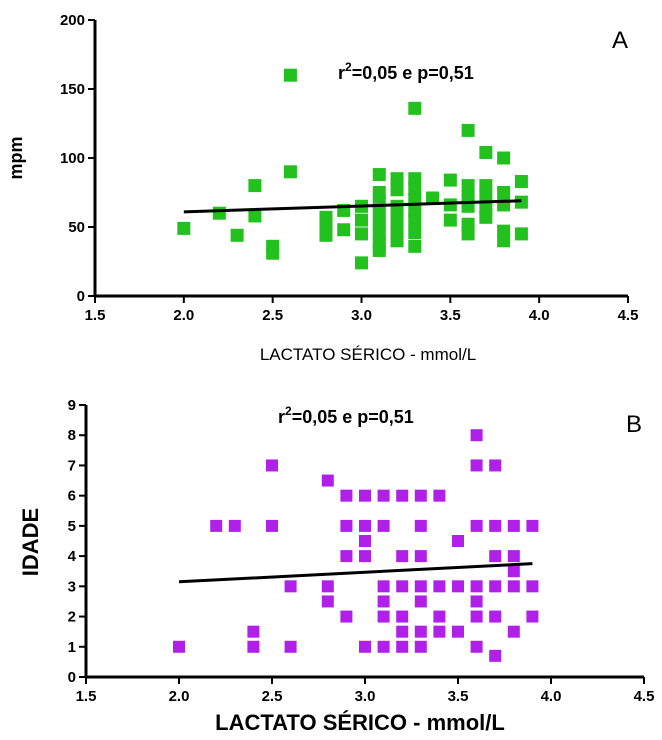 The width and height of the screenshot is (662, 740). Describe the element at coordinates (72, 586) in the screenshot. I see `chart-b-y-tick-label: 3` at that location.